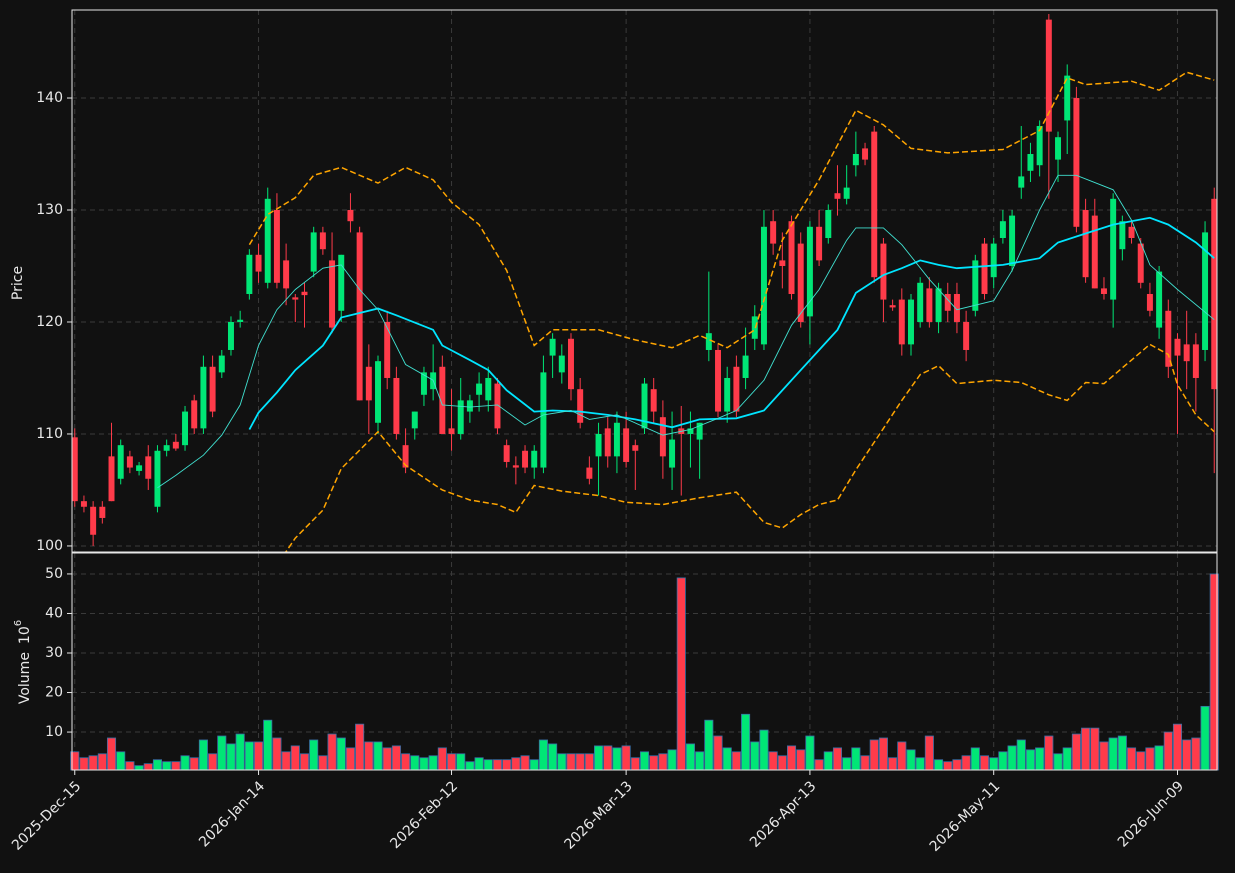 This screenshot has height=873, width=1235. I want to click on y2-tick-label: 40, so click(54, 613).